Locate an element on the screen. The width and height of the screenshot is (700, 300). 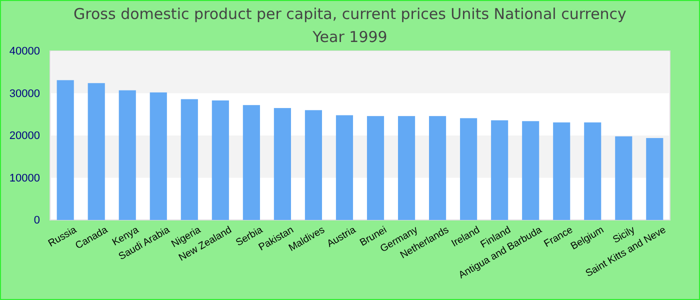
y-tick-label: 40000 is located at coordinates (24, 52).